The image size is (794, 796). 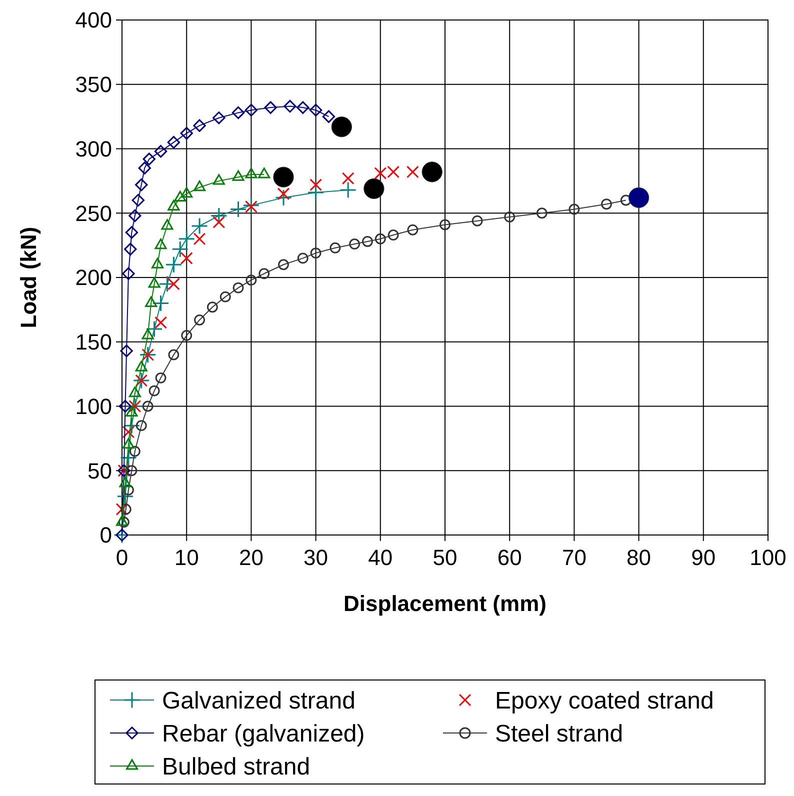 What do you see at coordinates (122, 557) in the screenshot?
I see `x-tick-label: 0` at bounding box center [122, 557].